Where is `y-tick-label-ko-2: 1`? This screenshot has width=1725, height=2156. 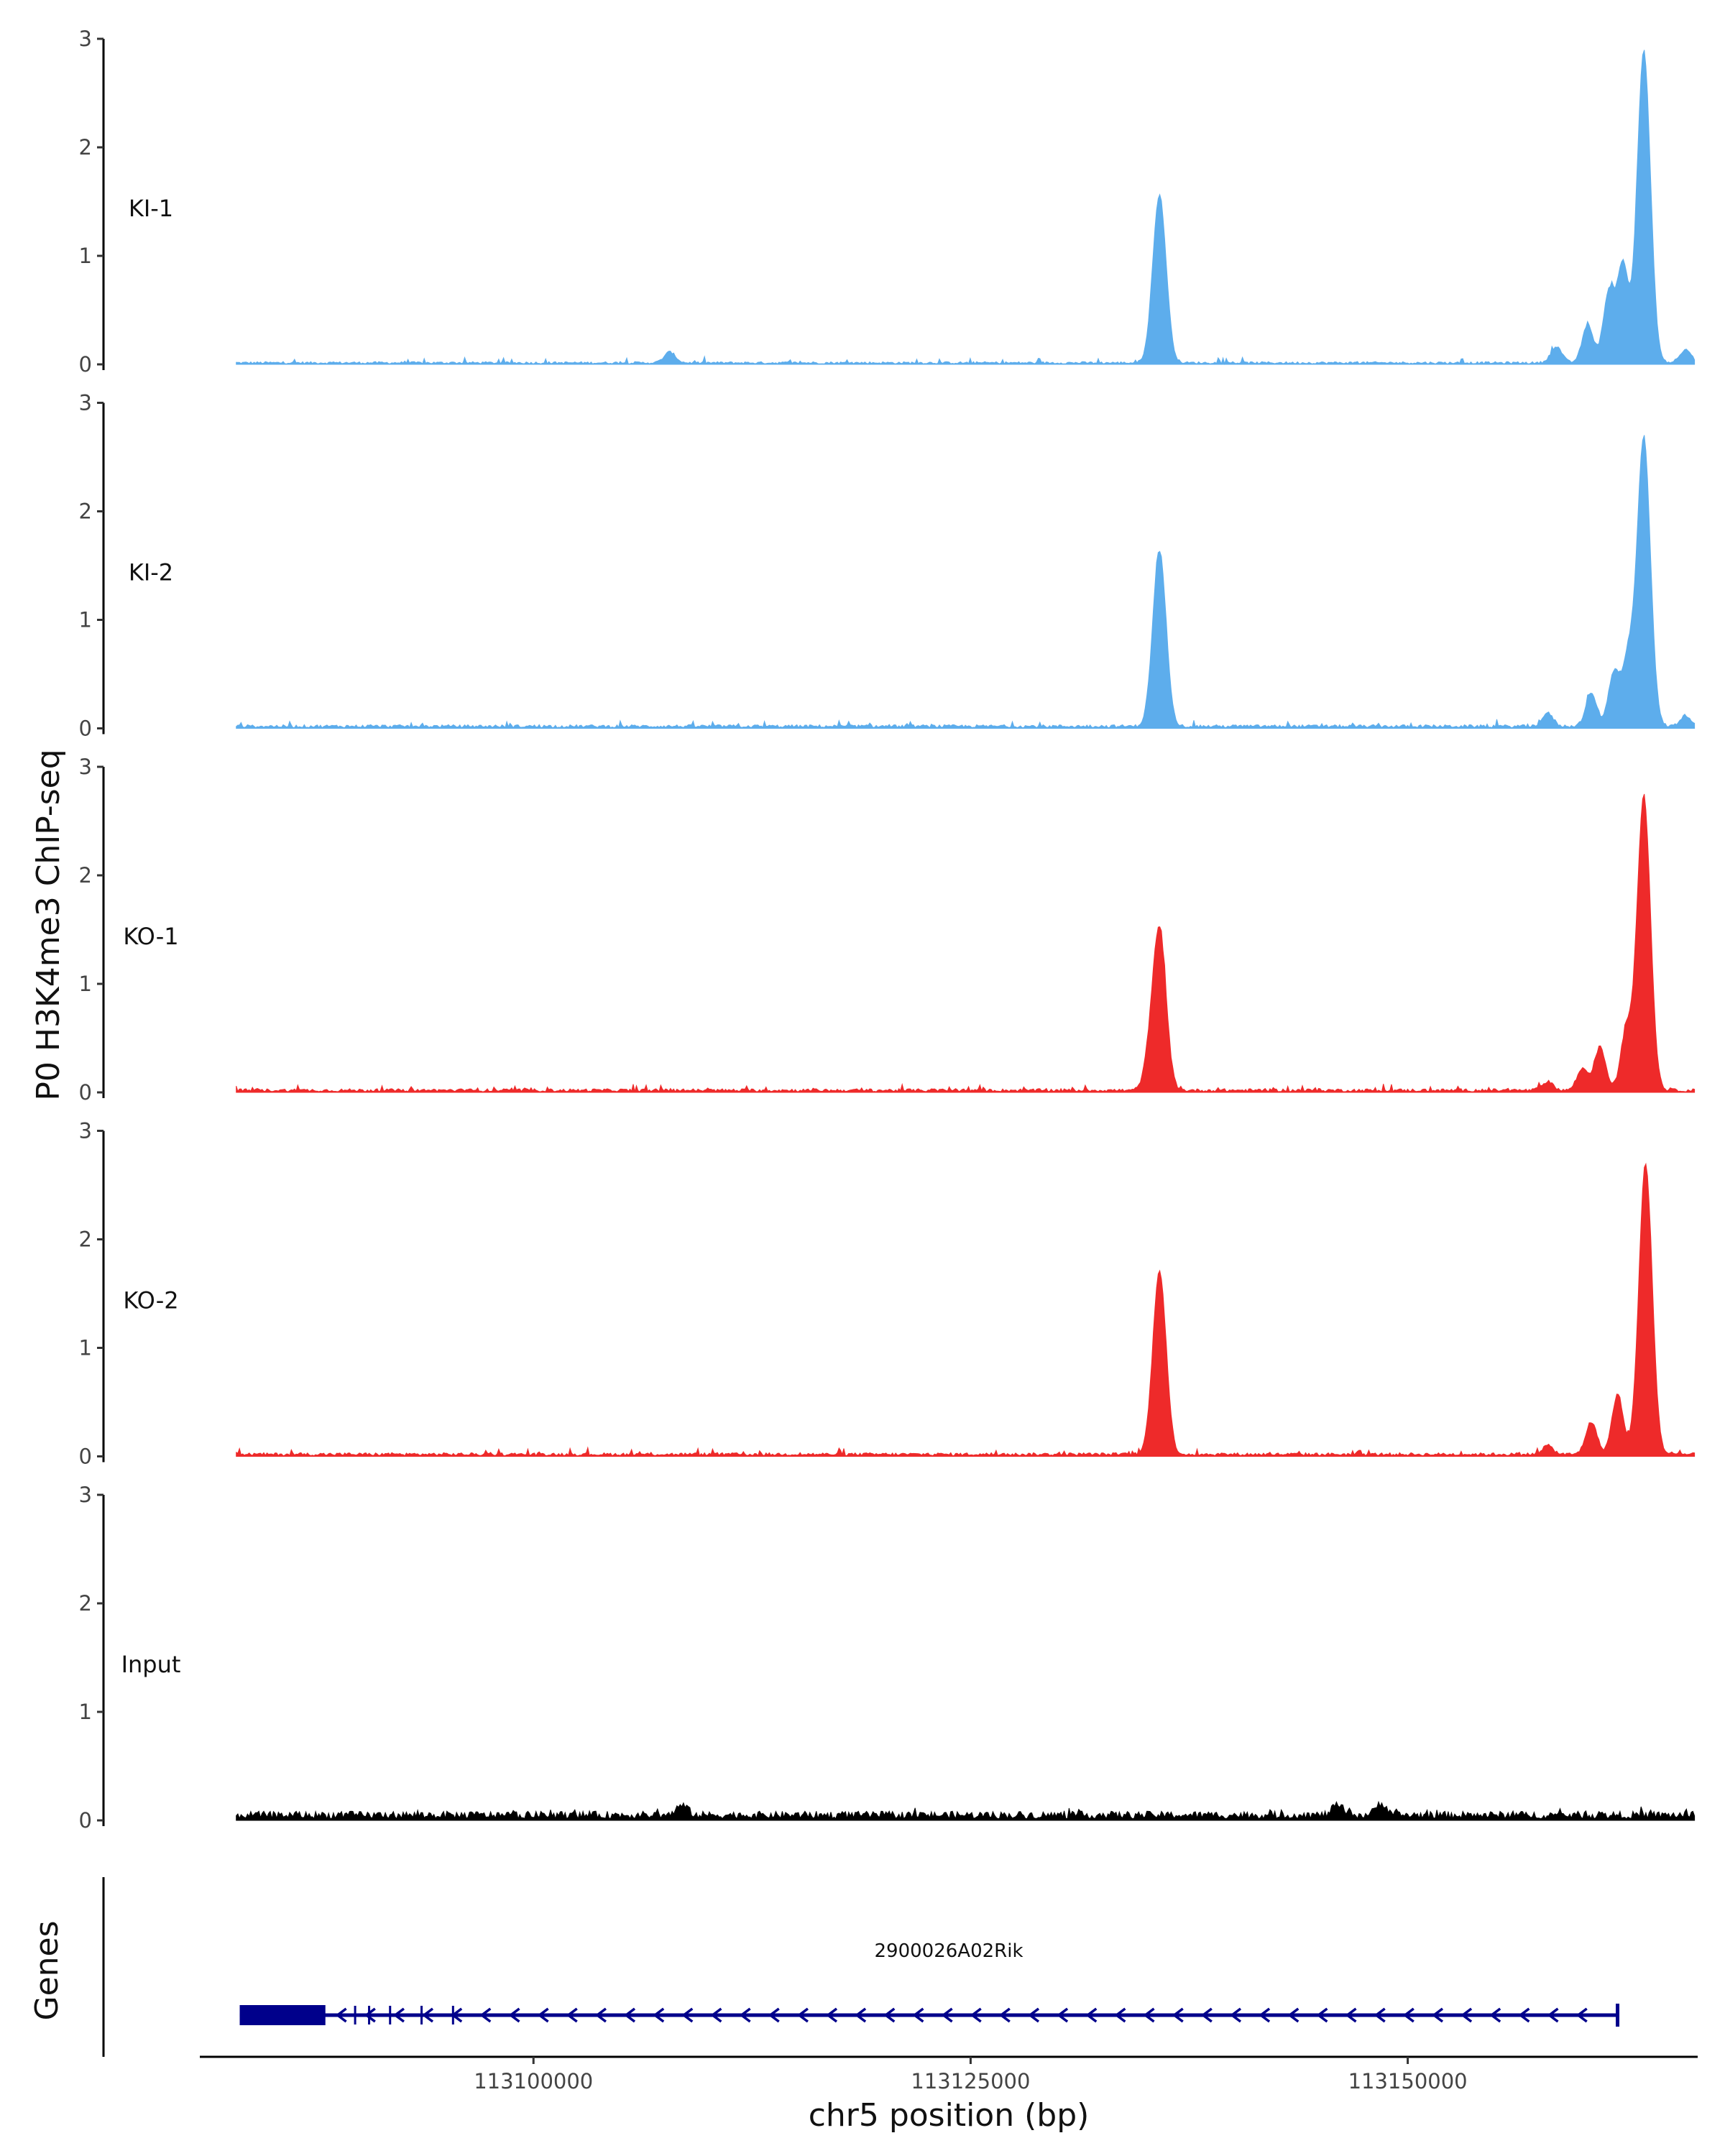
y-tick-label-ko-2: 1 is located at coordinates (85, 1348).